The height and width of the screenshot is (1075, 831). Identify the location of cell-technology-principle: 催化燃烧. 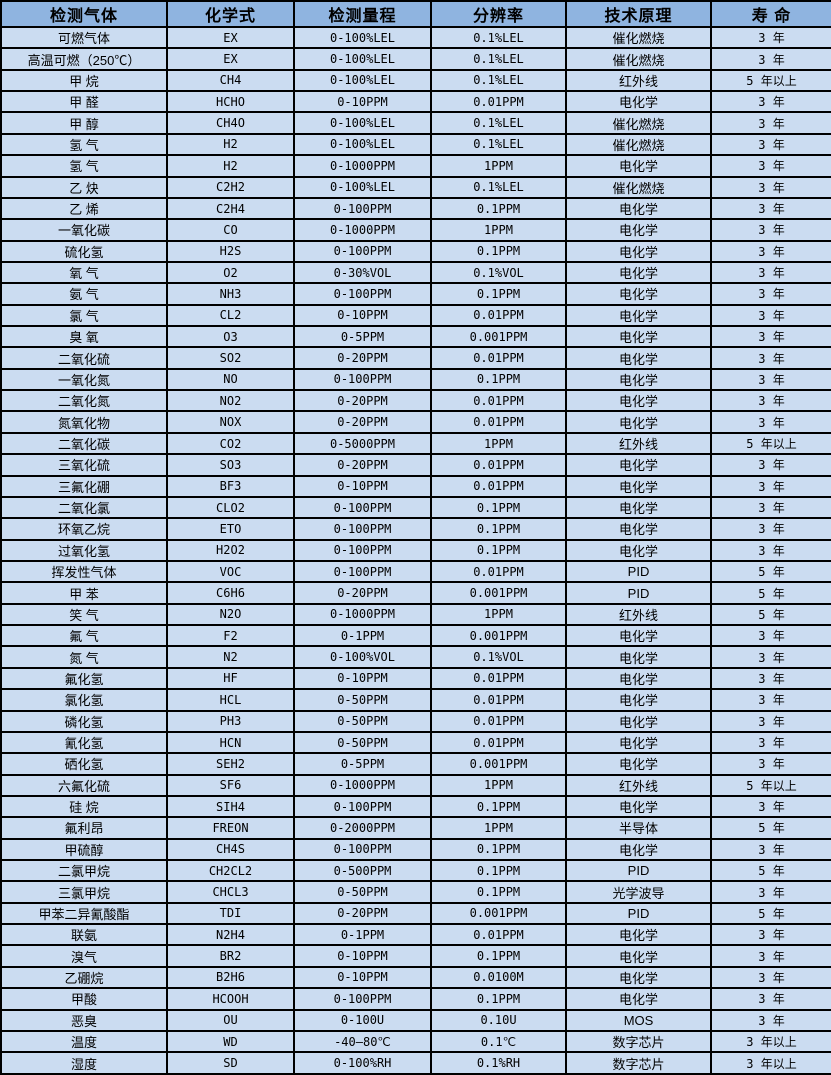
(638, 59).